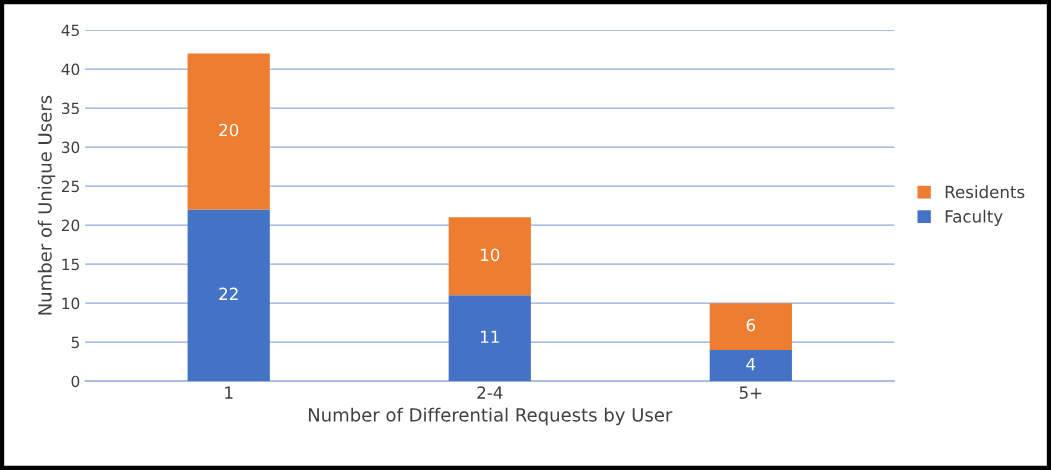  What do you see at coordinates (46, 205) in the screenshot?
I see `y-axis-title: Number of Unique Users` at bounding box center [46, 205].